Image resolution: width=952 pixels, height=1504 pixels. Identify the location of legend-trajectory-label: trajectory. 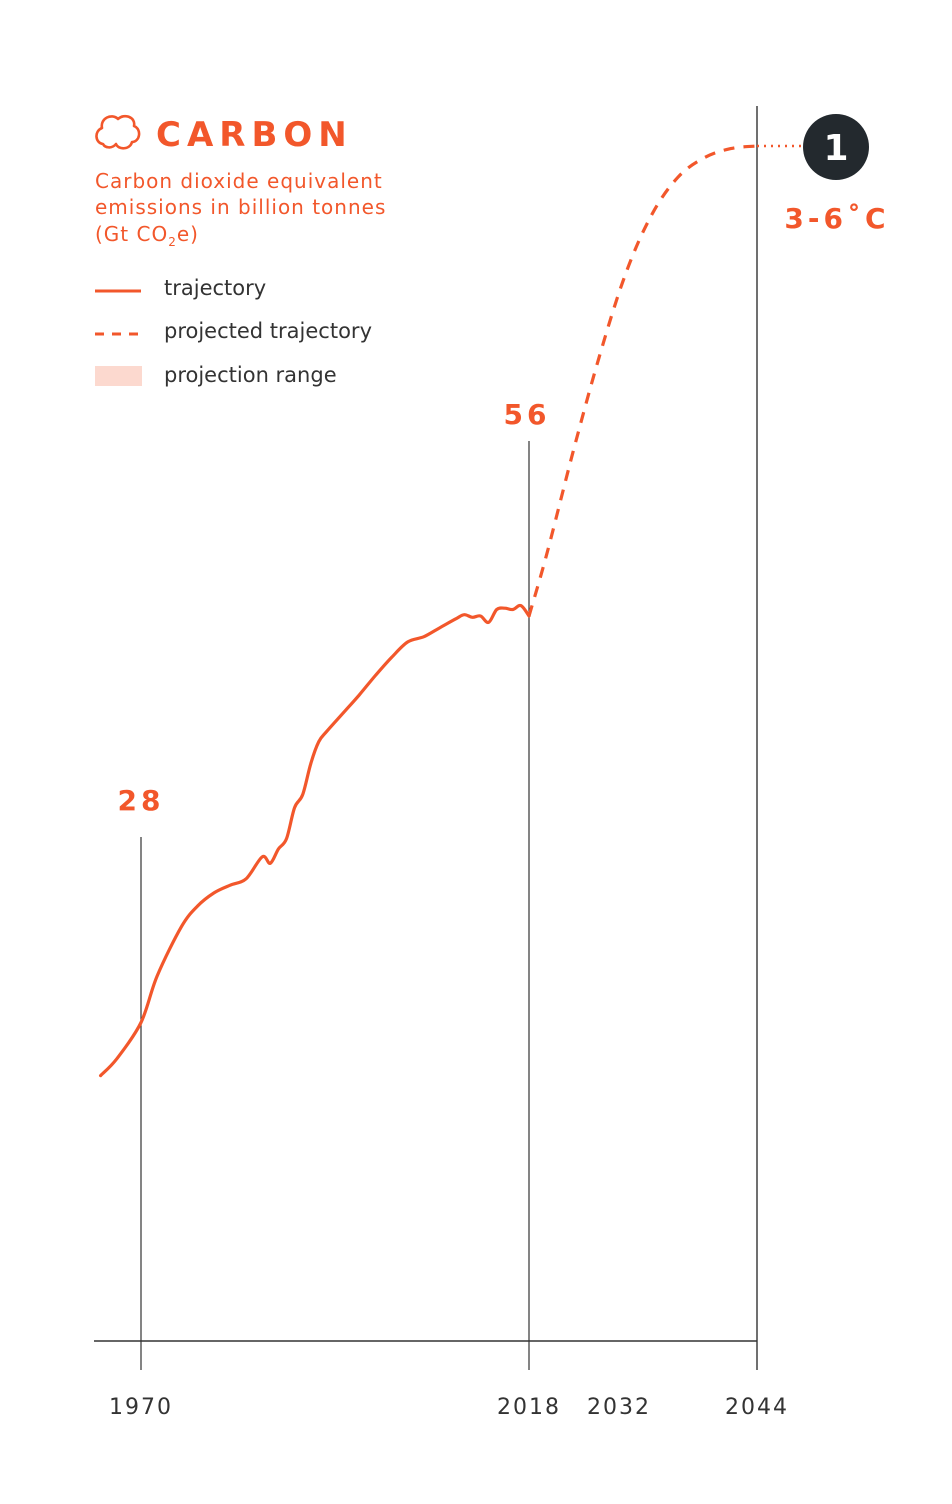
(215, 288).